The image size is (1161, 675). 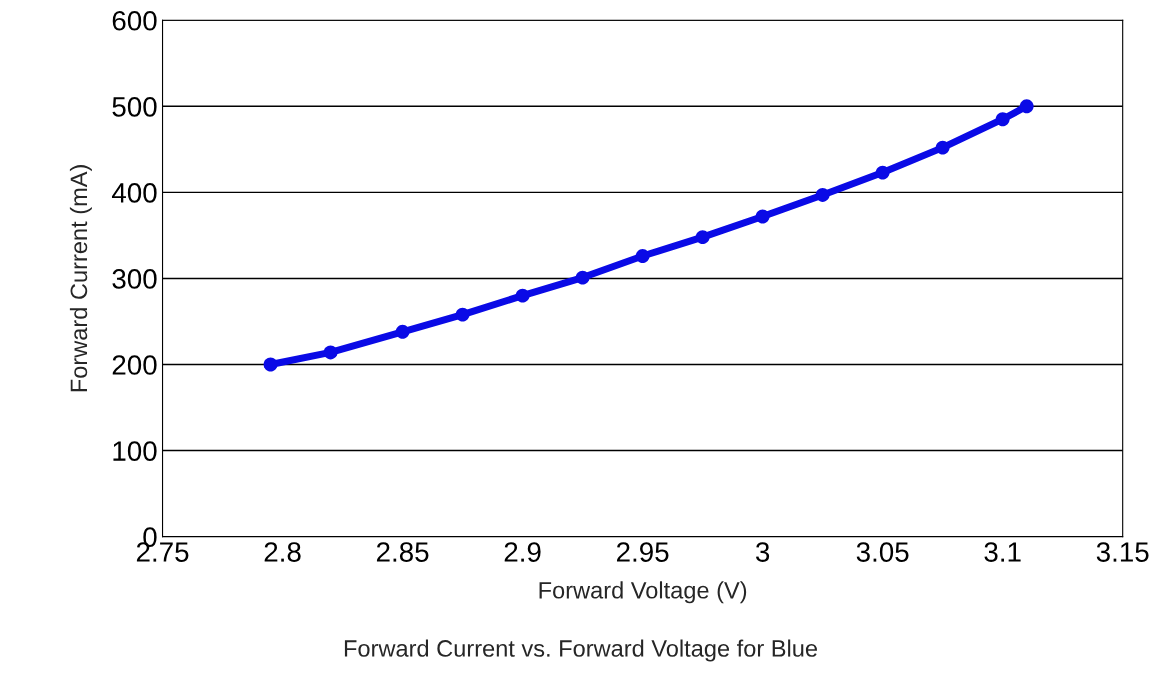 What do you see at coordinates (522, 552) in the screenshot?
I see `x-tick-label: 2.9` at bounding box center [522, 552].